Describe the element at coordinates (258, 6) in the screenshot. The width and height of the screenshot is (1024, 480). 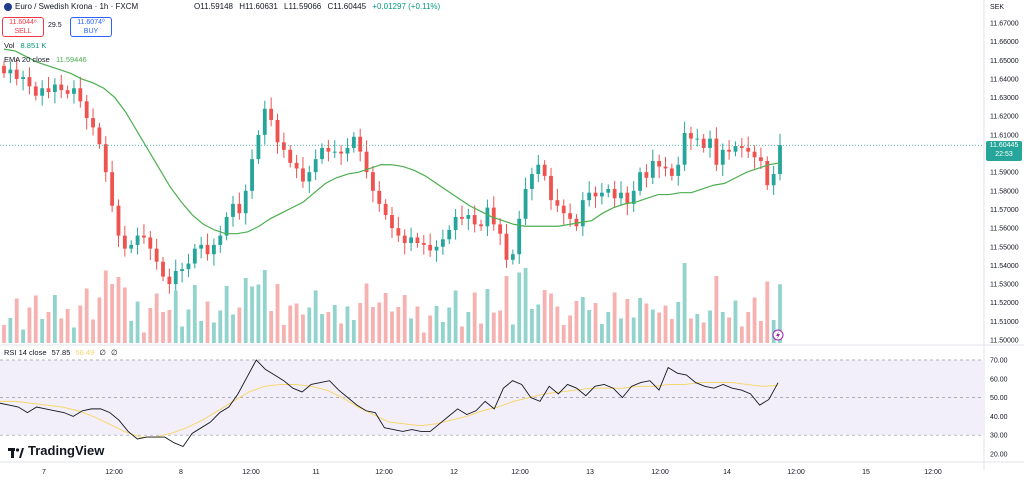
I see `ohlc-high: H11.60631` at that location.